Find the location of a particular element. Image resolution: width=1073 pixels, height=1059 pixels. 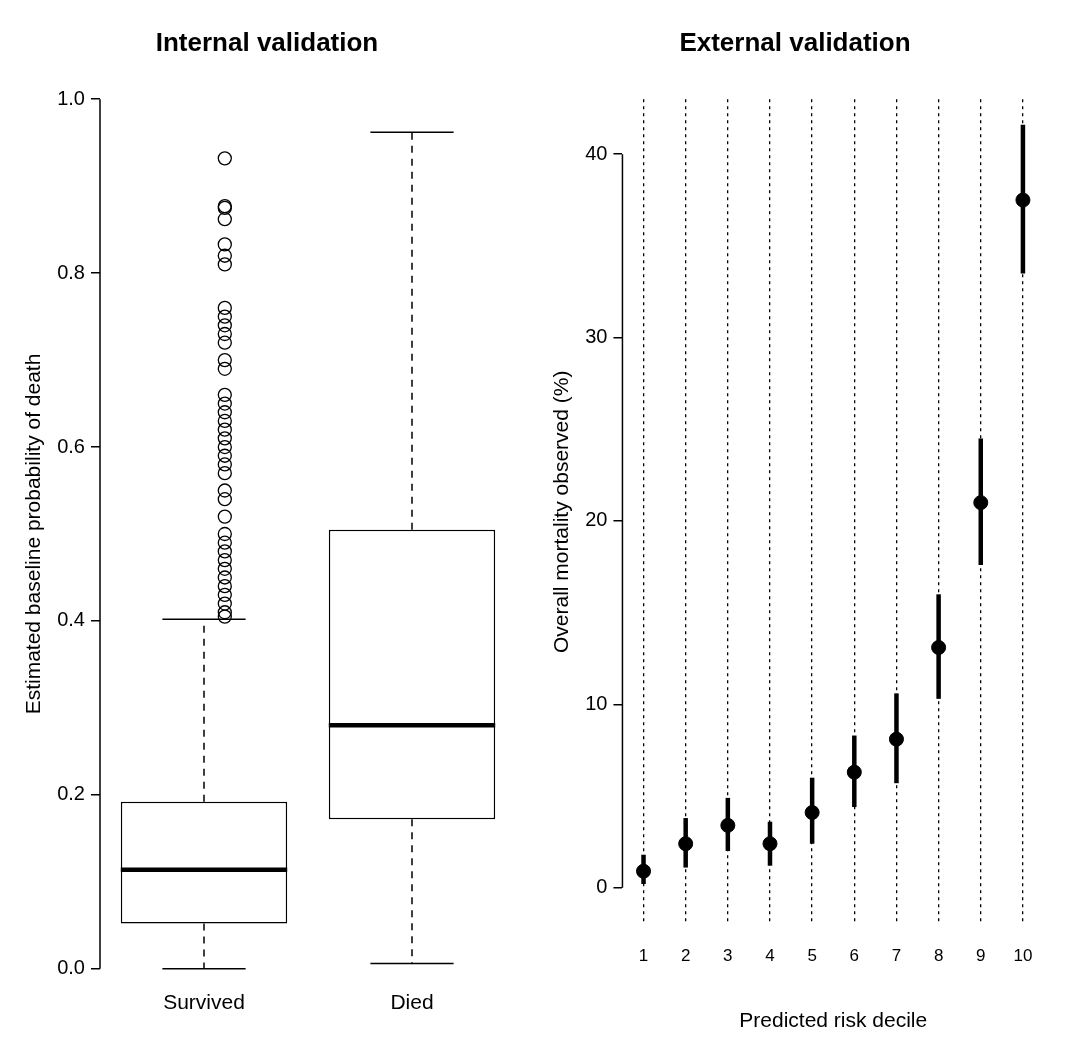

x-tick-label: 9 is located at coordinates (981, 956).